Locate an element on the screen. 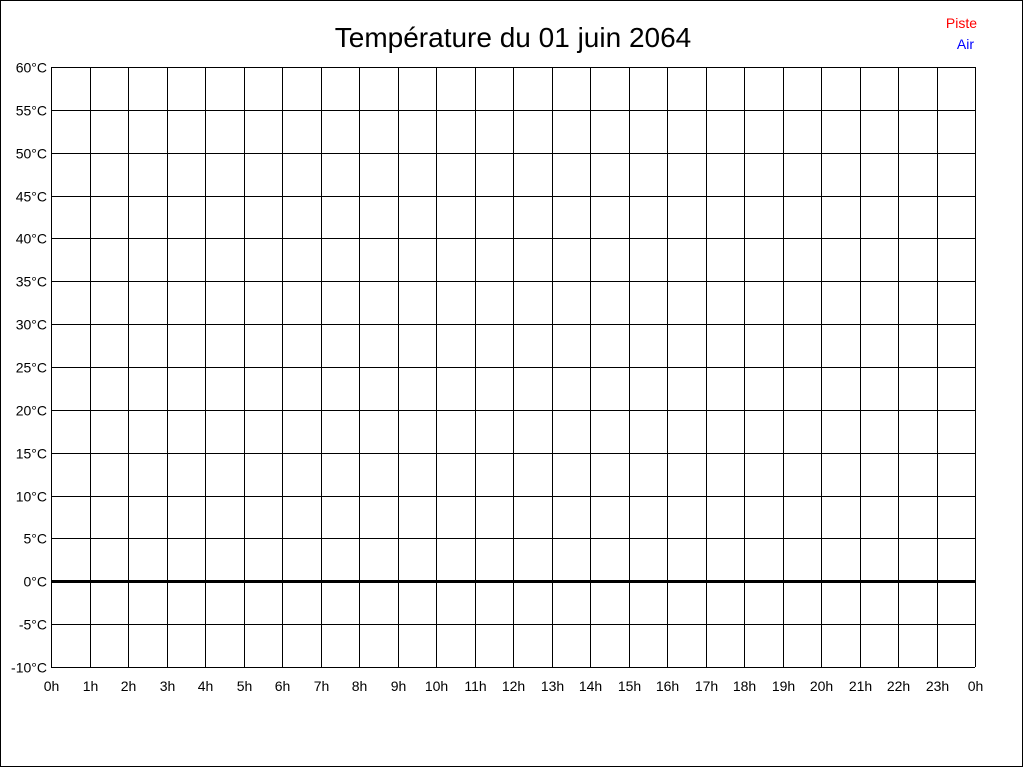  x-tick-label: 10h is located at coordinates (436, 686).